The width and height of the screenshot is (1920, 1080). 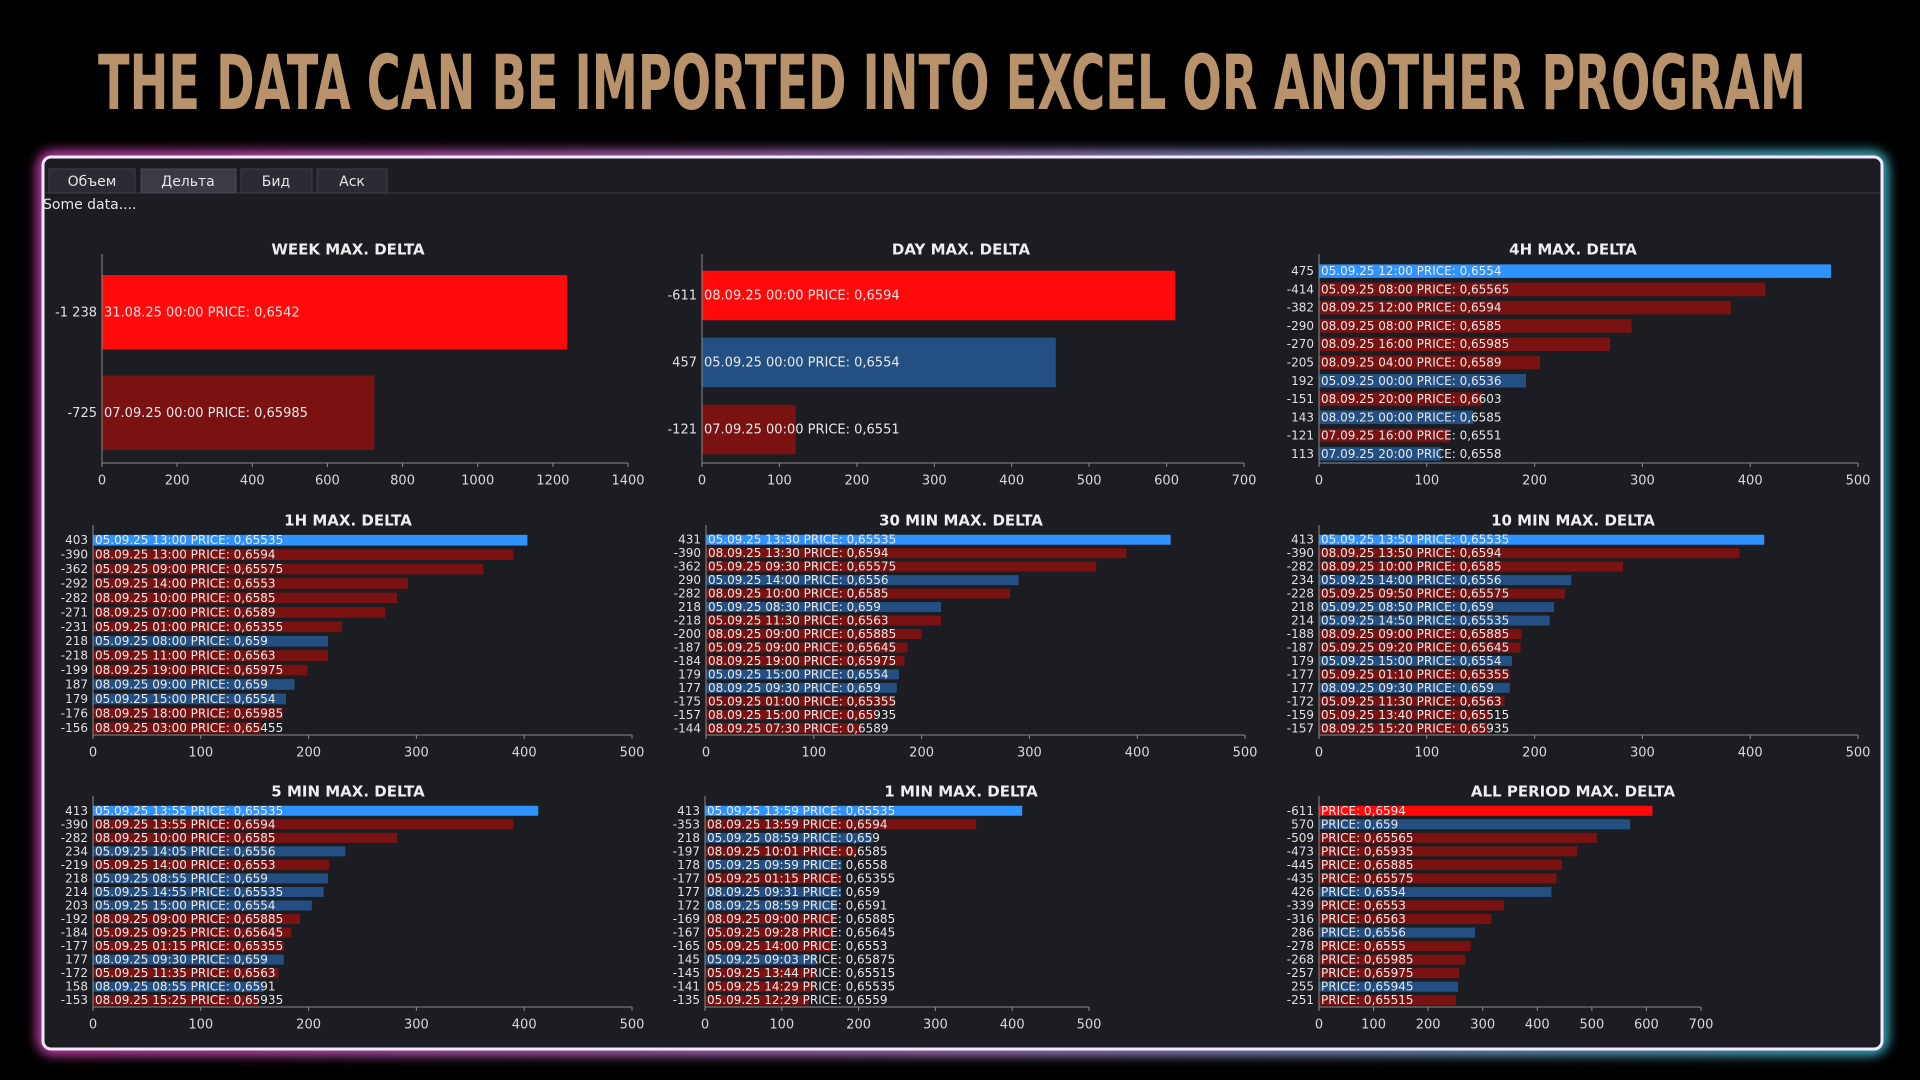 What do you see at coordinates (1415, 715) in the screenshot?
I see `bar-label: 05.09.25 13:40 PRICE: 0,65515` at bounding box center [1415, 715].